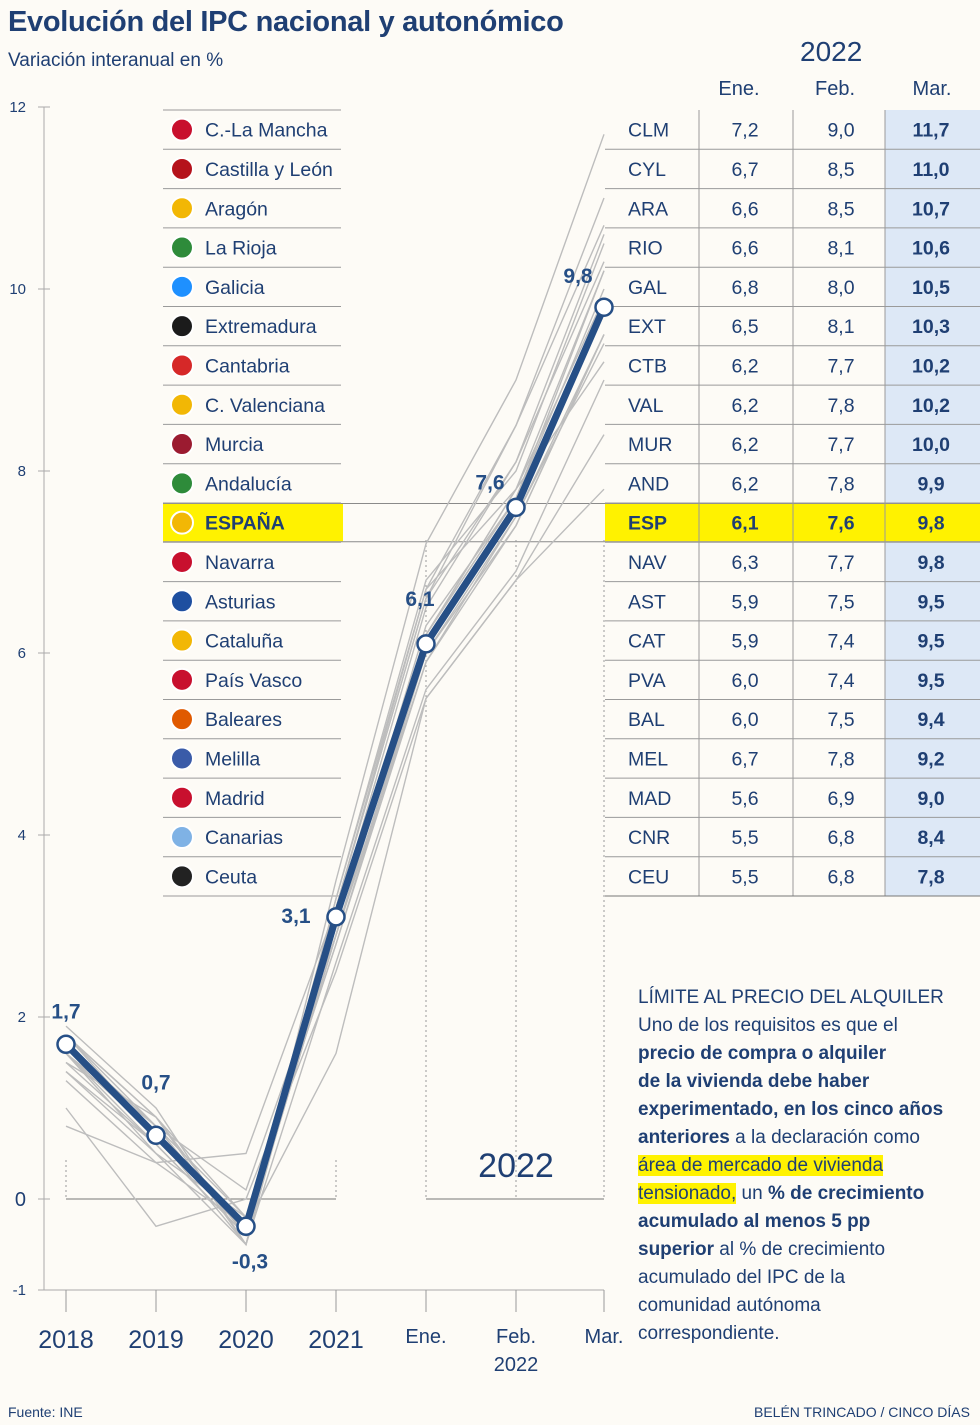  Describe the element at coordinates (45, 1412) in the screenshot. I see `source-note: Fuente: INE` at that location.